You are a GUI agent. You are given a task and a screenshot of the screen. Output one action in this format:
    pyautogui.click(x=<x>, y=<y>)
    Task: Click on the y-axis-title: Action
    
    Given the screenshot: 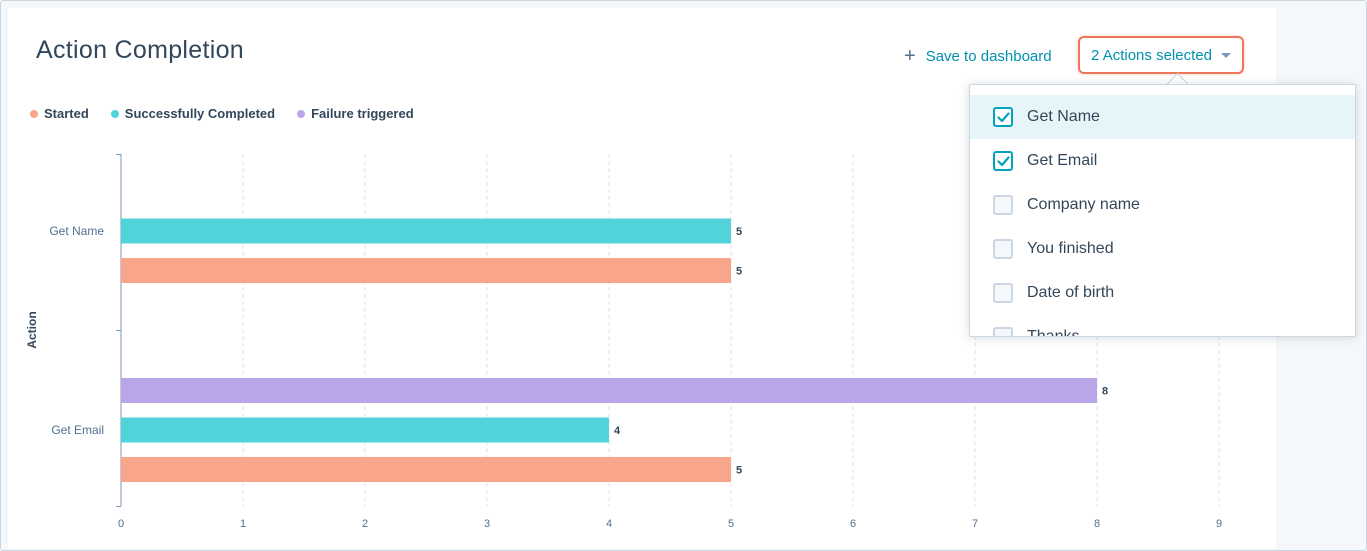 What is the action you would take?
    pyautogui.click(x=32, y=329)
    